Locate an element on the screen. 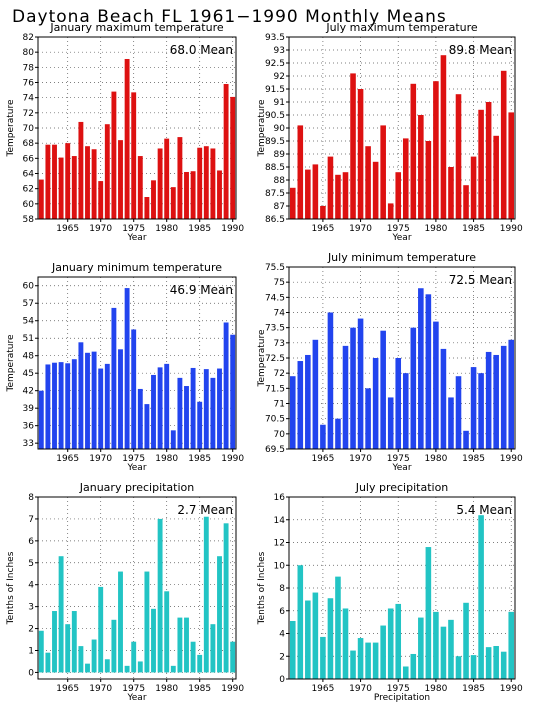 The width and height of the screenshot is (533, 711). bar-1989 is located at coordinates (226, 598).